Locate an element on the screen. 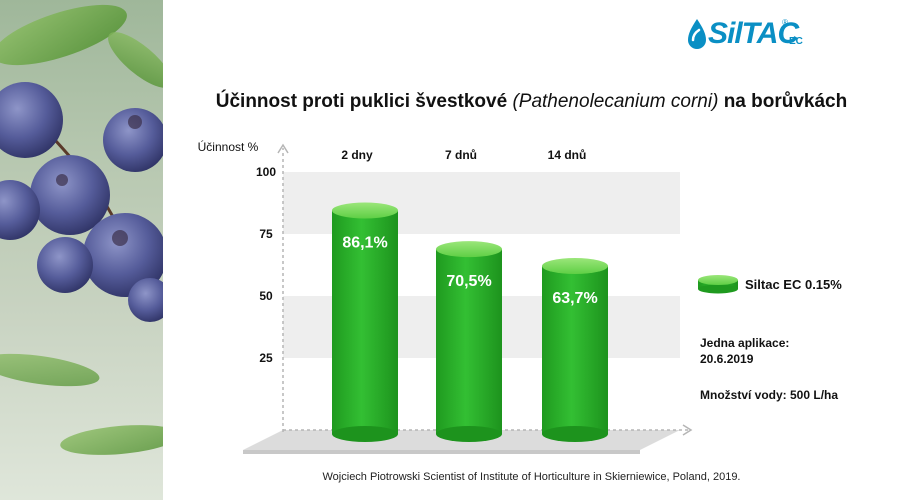 The width and height of the screenshot is (900, 500). y-tick-label: 25 is located at coordinates (266, 358).